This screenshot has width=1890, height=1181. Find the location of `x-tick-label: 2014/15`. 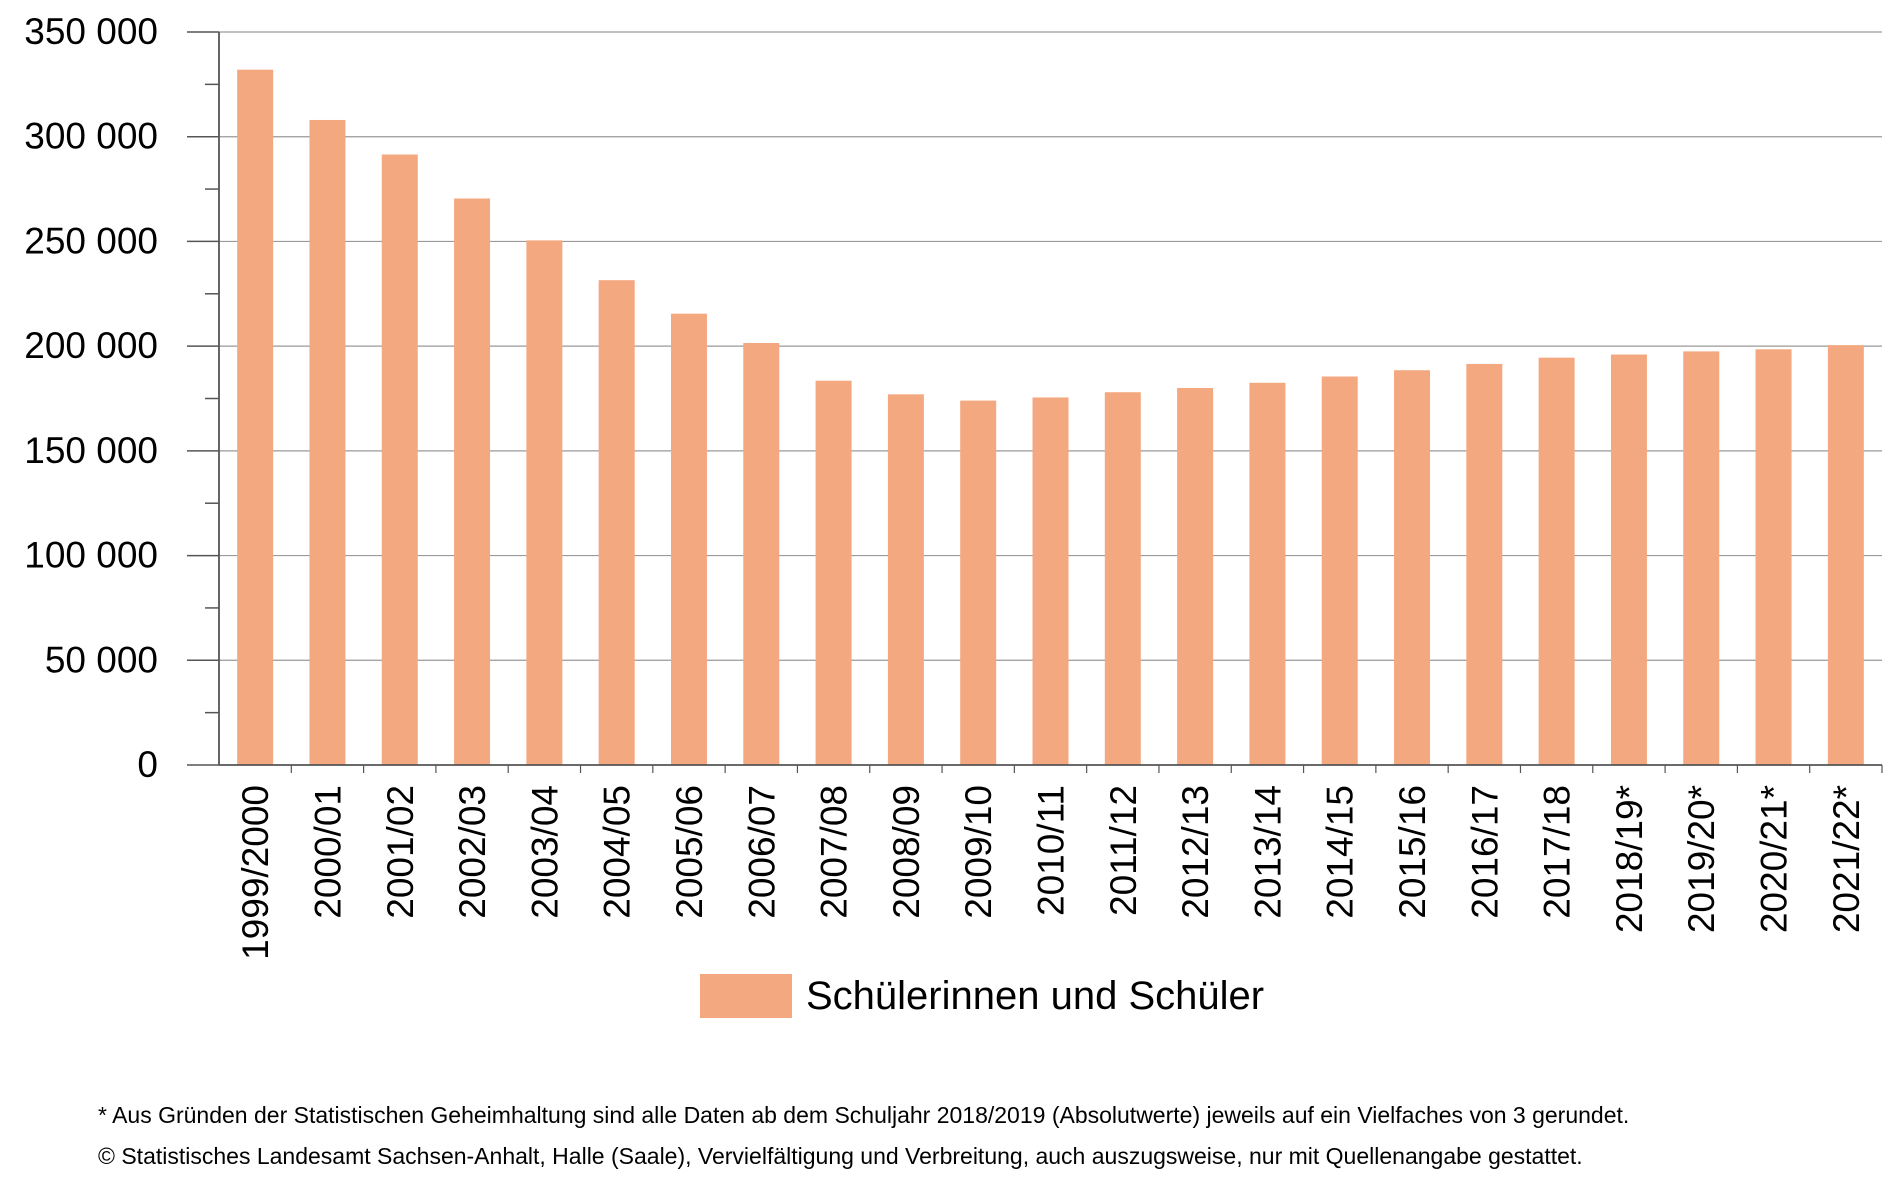

x-tick-label: 2014/15 is located at coordinates (1340, 852).